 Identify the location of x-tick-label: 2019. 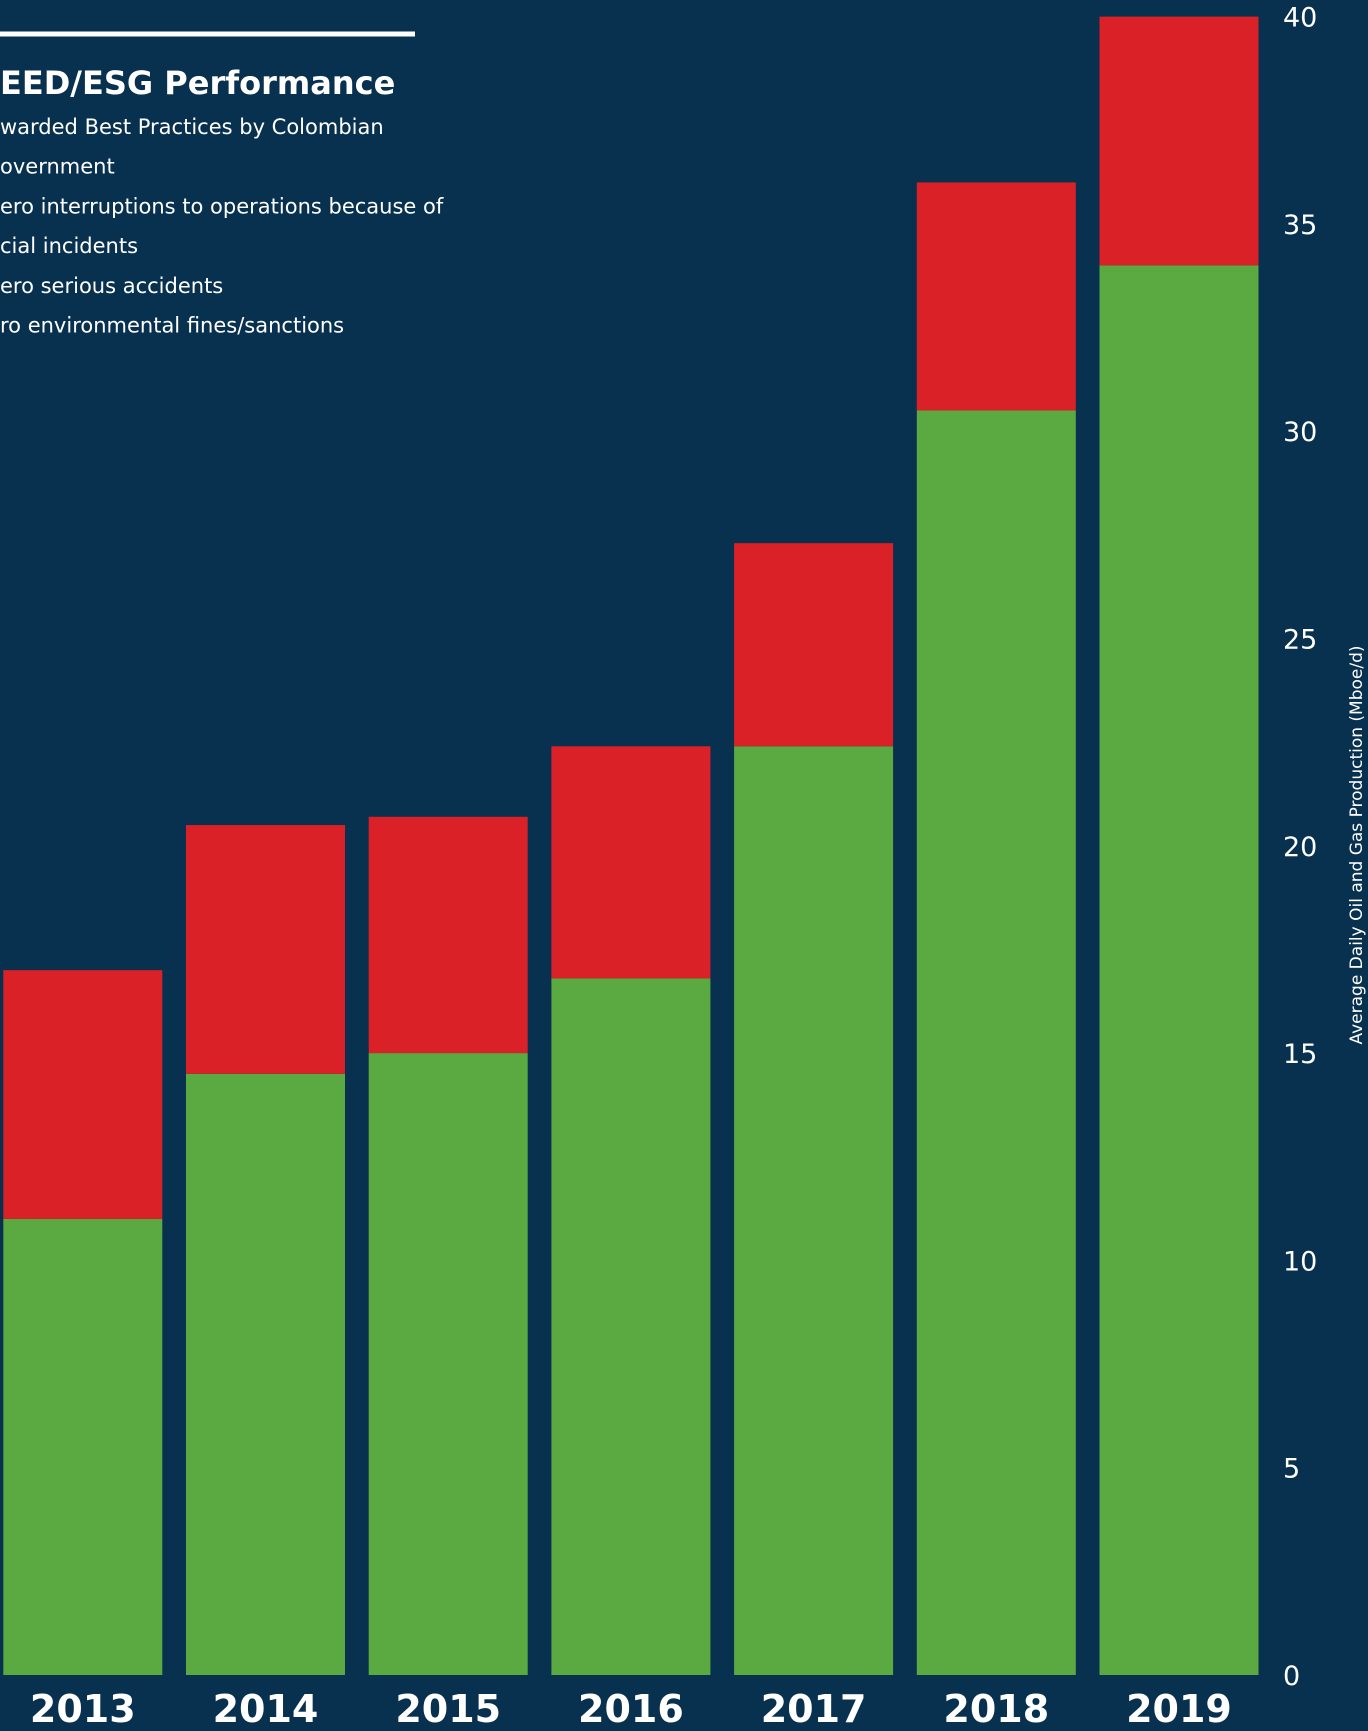
(1179, 1709).